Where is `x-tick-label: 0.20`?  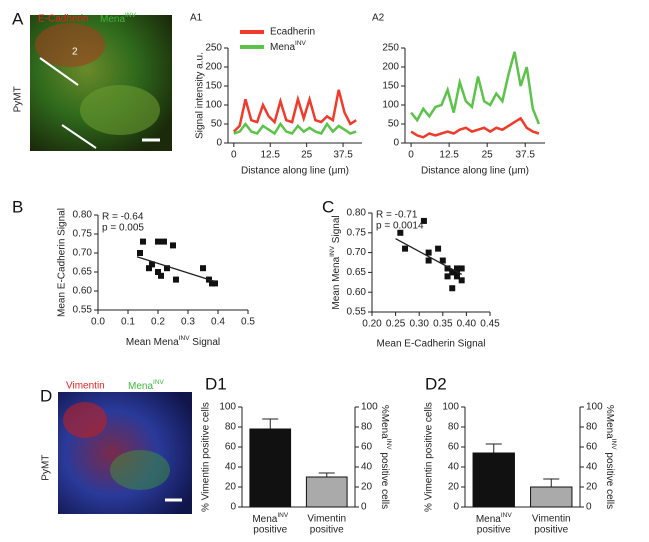
x-tick-label: 0.20 is located at coordinates (372, 324).